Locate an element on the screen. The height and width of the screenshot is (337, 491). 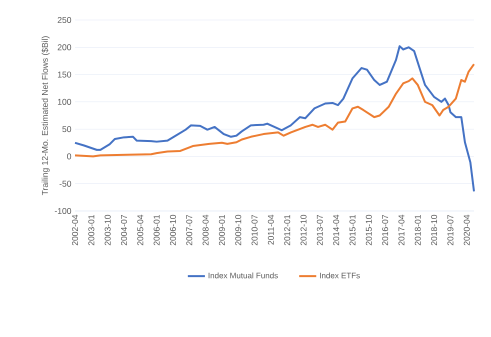
x-tick-label: 2003-10 is located at coordinates (107, 230).